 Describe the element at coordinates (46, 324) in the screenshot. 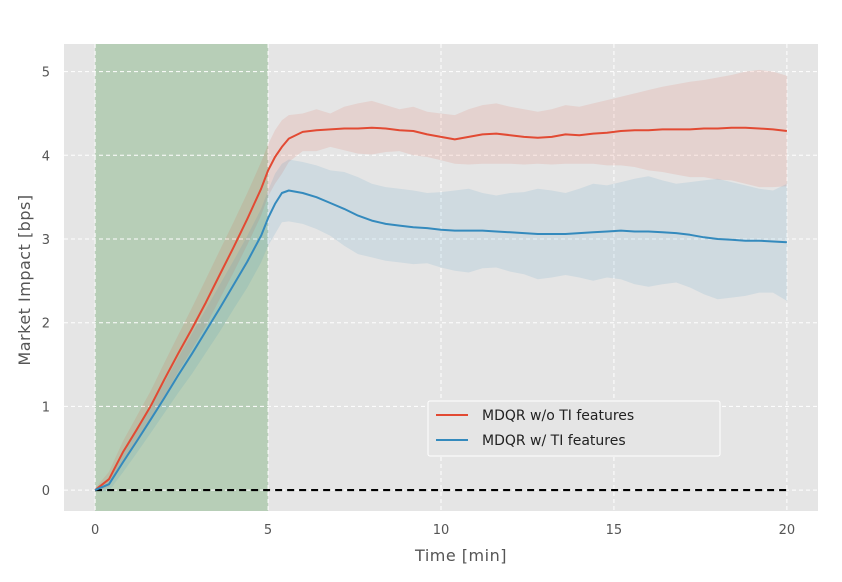

I see `y-tick-label: 2` at that location.